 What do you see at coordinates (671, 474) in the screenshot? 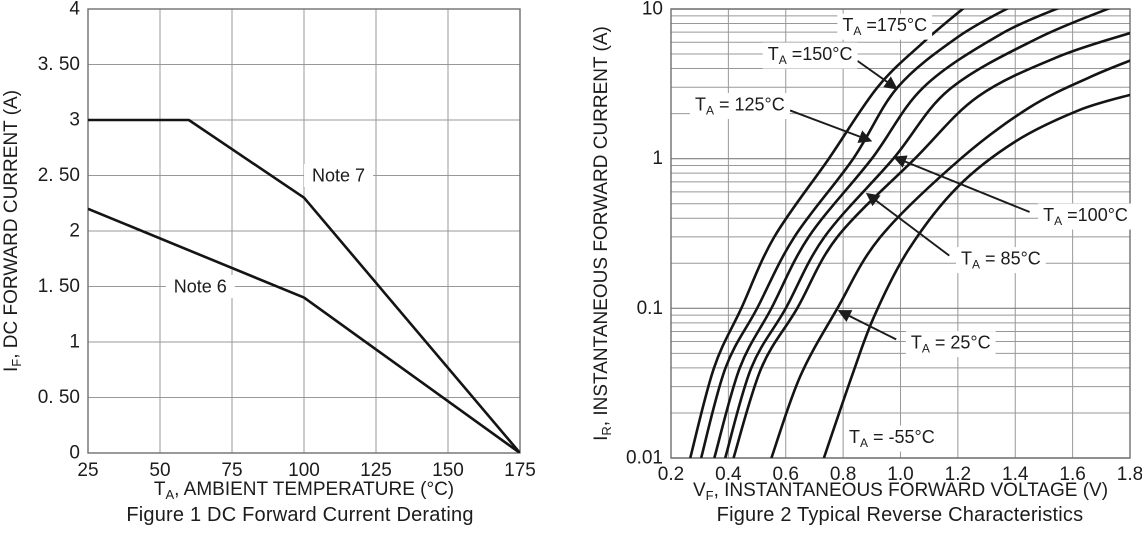
I see `x-tick-label: 0.2` at bounding box center [671, 474].